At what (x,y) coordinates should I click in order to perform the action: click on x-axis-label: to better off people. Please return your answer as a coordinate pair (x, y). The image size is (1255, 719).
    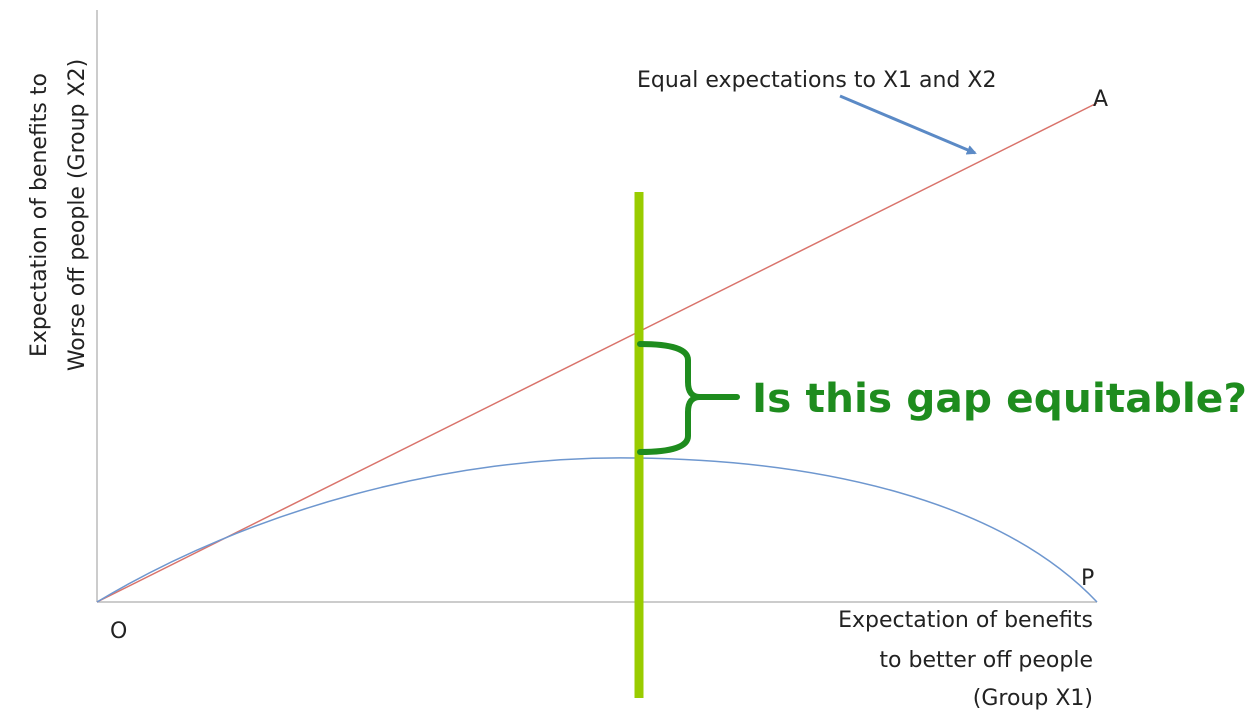
    Looking at the image, I should click on (986, 660).